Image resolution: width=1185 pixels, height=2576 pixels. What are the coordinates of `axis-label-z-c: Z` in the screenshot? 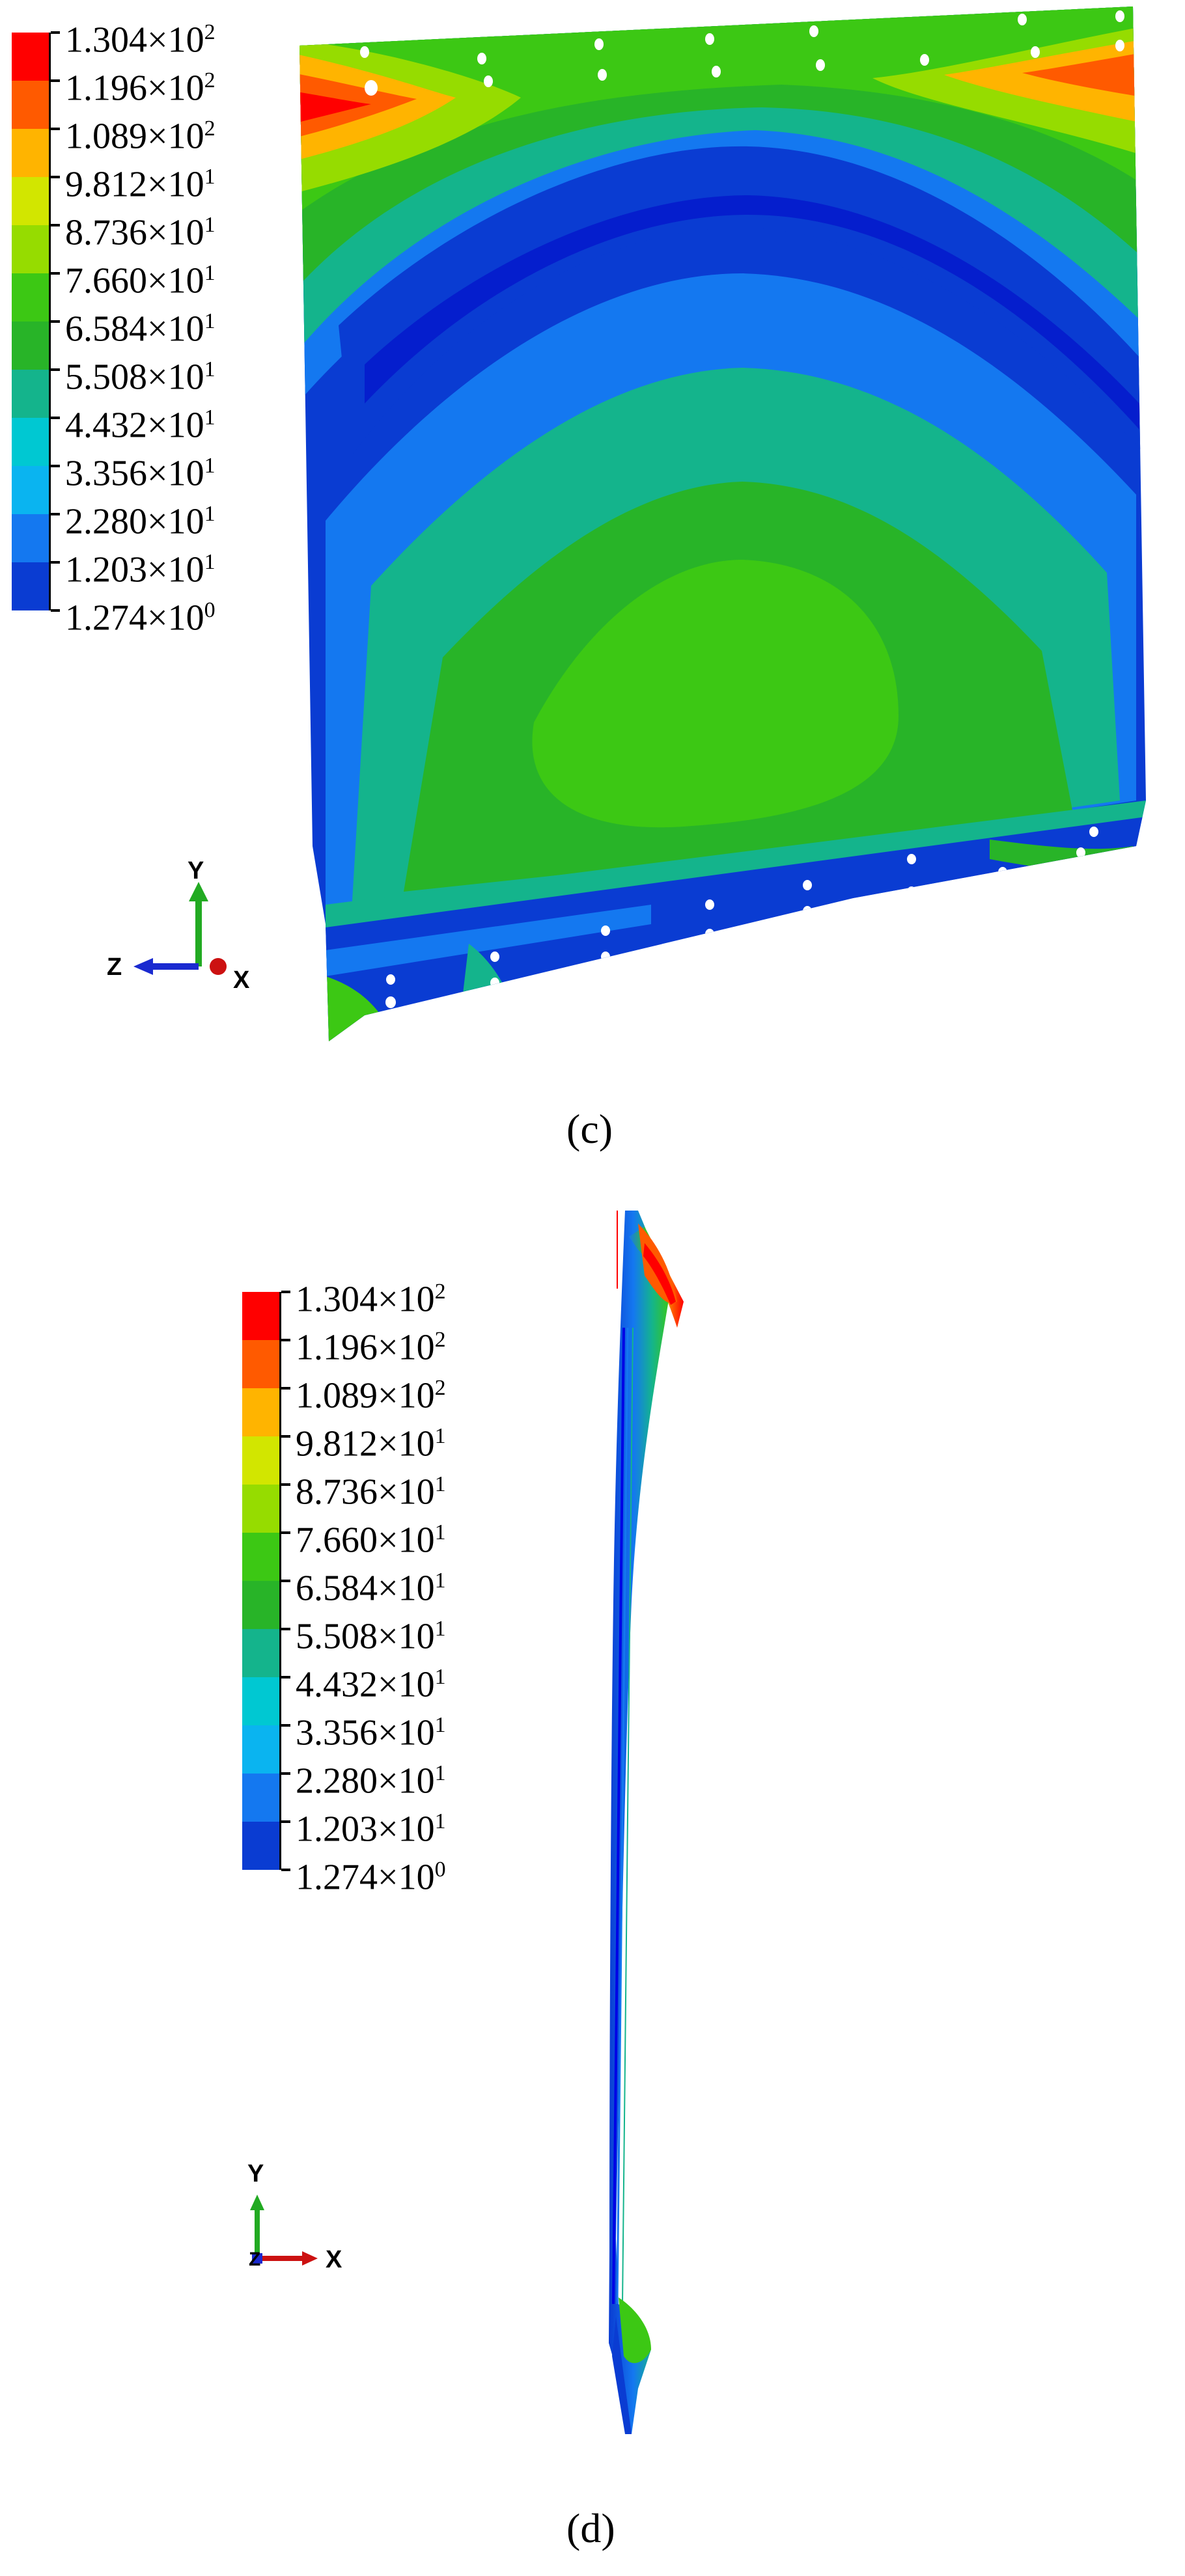 It's located at (114, 967).